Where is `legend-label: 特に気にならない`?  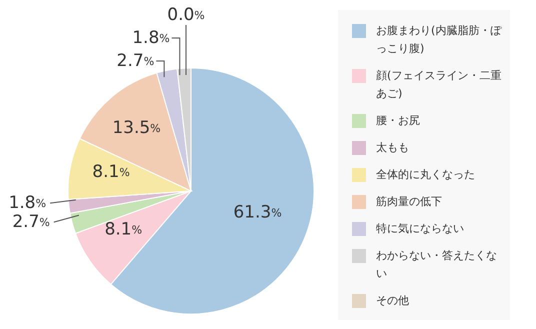 legend-label: 特に気にならない is located at coordinates (420, 229).